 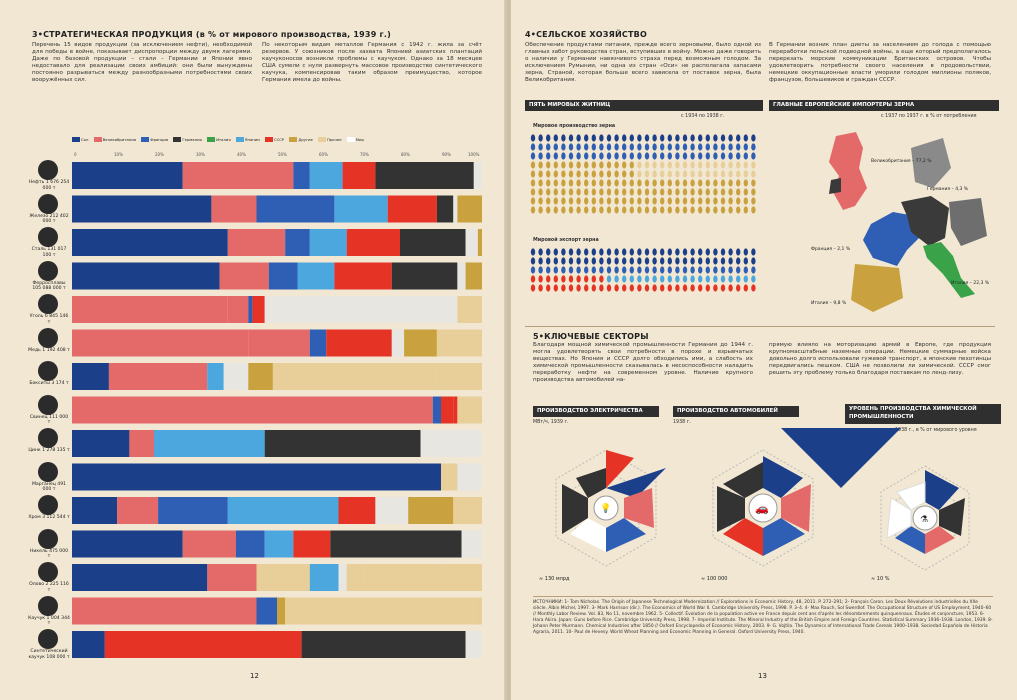 I want to click on map-east, so click(x=968, y=222).